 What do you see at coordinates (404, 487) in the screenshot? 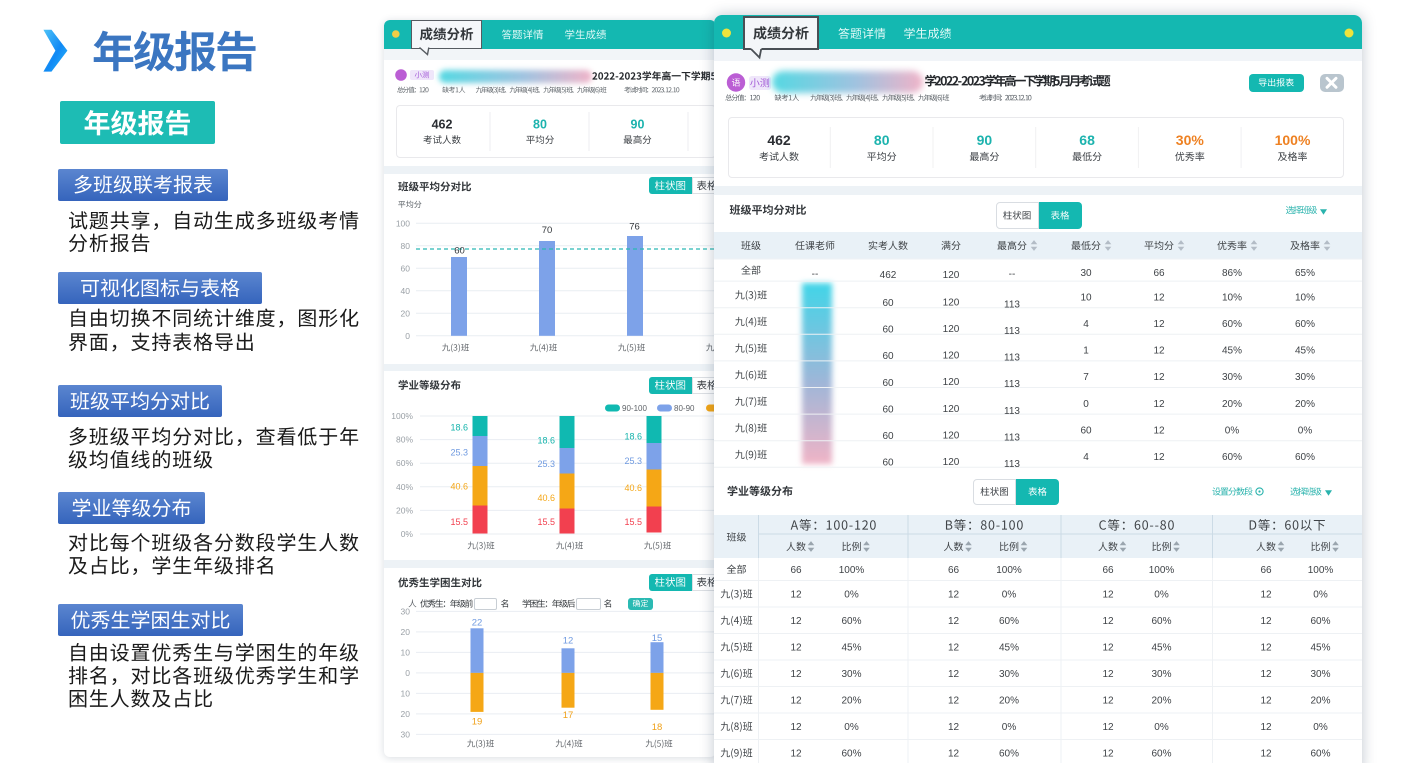
I see `svg-text: 40%` at bounding box center [404, 487].